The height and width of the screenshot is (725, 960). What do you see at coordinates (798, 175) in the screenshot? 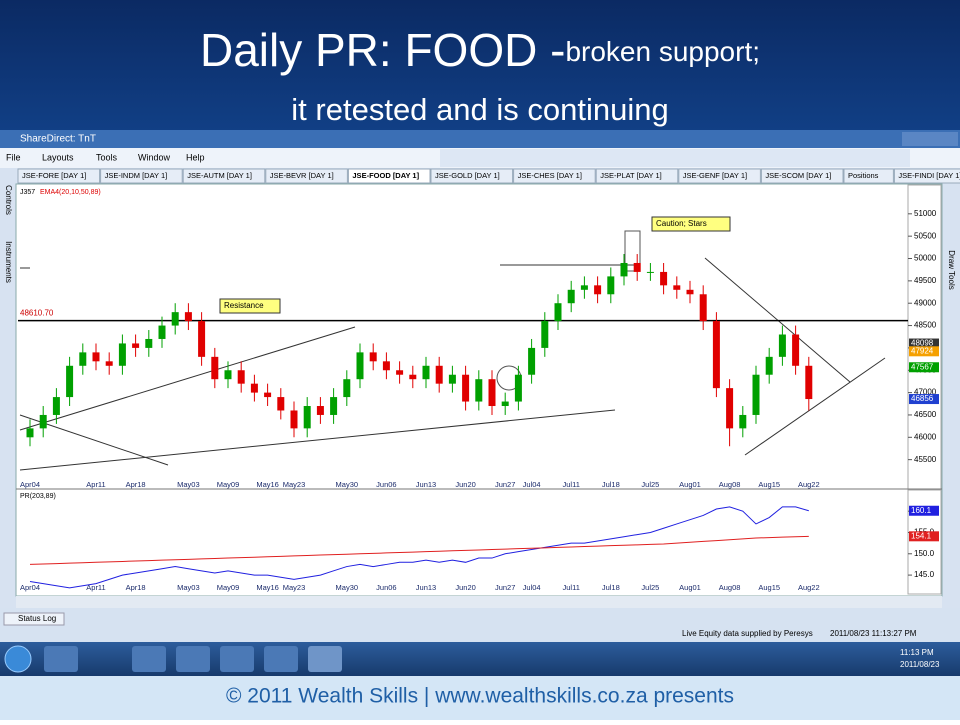
I see `tab-label: JSE-SCOM [DAY 1]` at bounding box center [798, 175].